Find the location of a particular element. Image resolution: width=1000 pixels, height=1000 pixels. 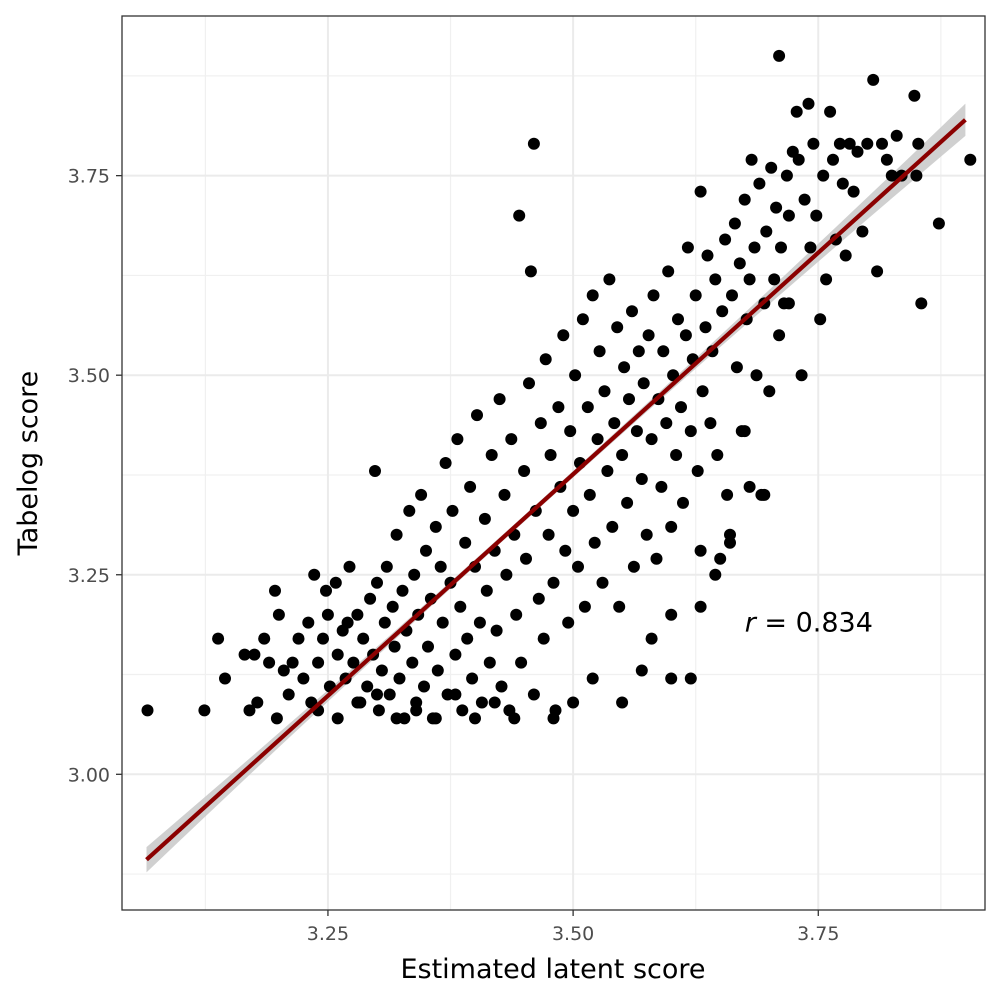

x-tick-label: 3.25 is located at coordinates (328, 934).